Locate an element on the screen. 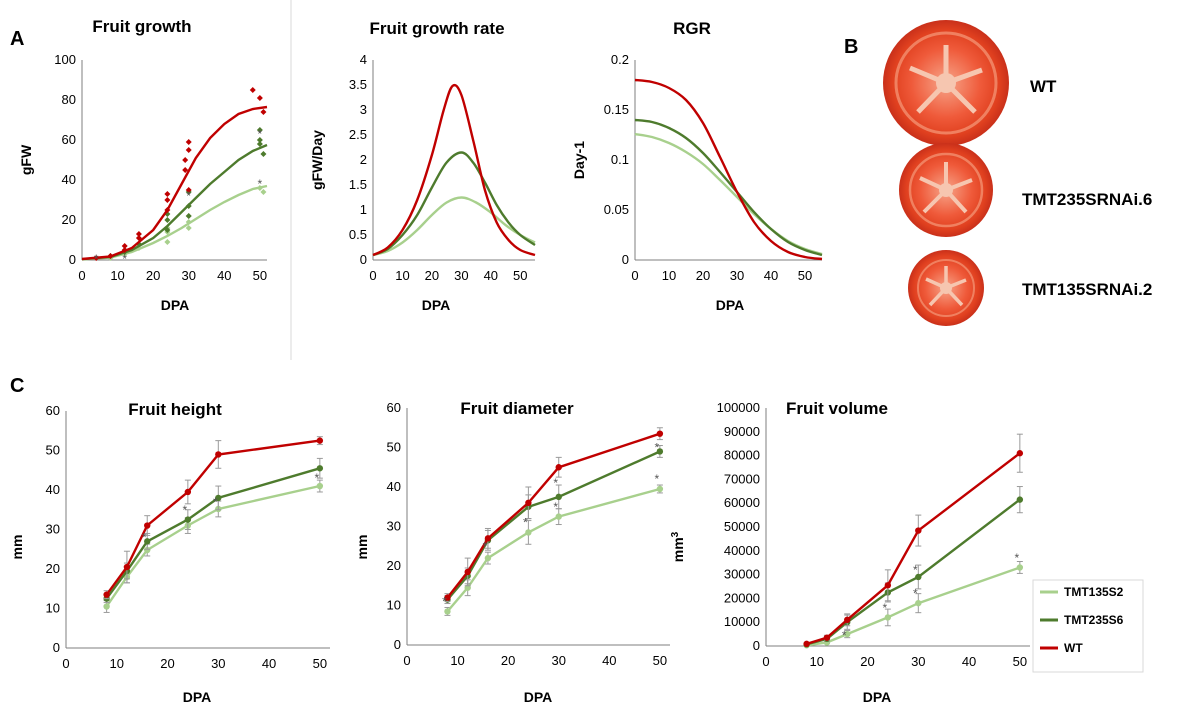 This screenshot has height=706, width=1187. y-tick-label: 10000 is located at coordinates (742, 621).